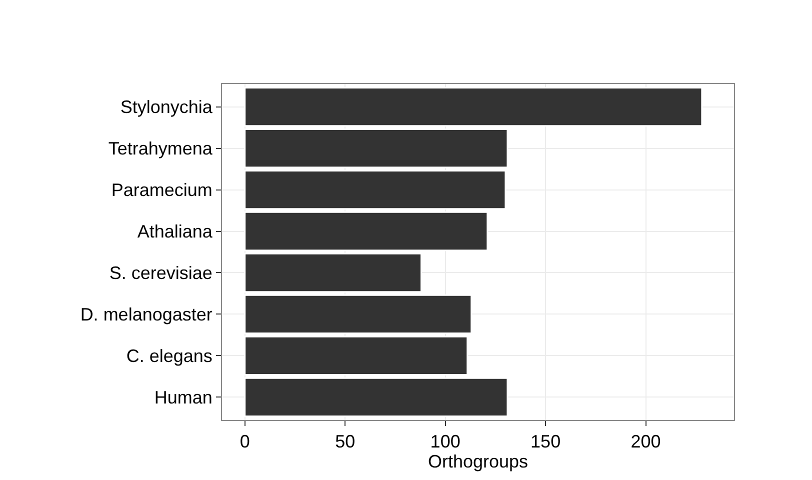 This screenshot has height=480, width=812. Describe the element at coordinates (545, 442) in the screenshot. I see `x-tick-label: 150` at that location.